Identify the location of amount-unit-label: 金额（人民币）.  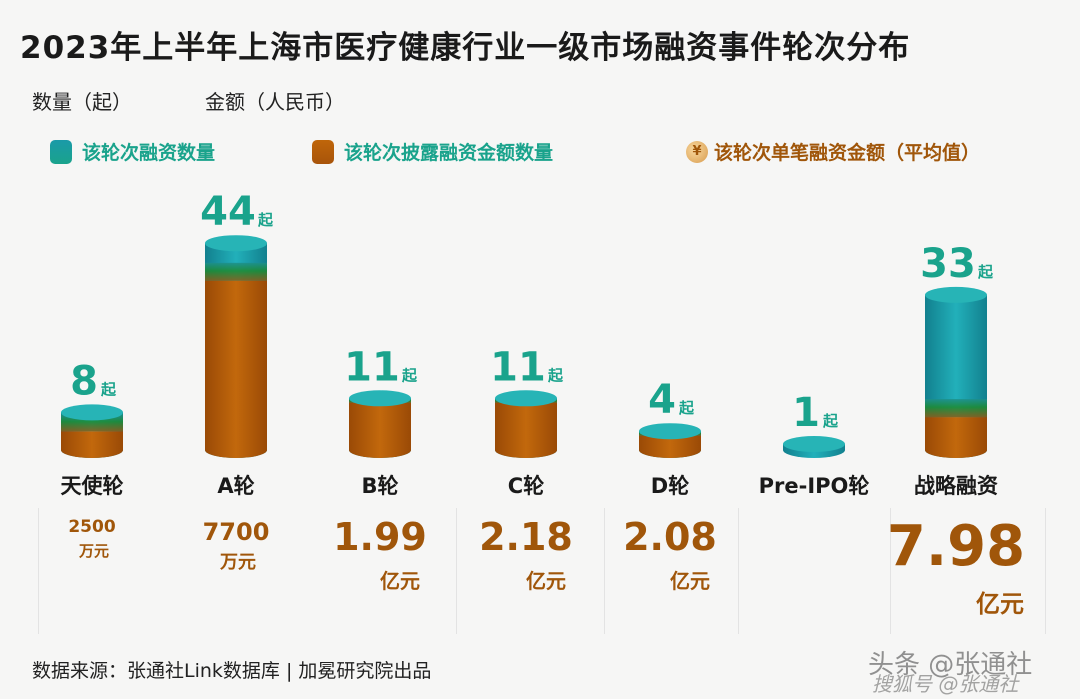
(275, 102).